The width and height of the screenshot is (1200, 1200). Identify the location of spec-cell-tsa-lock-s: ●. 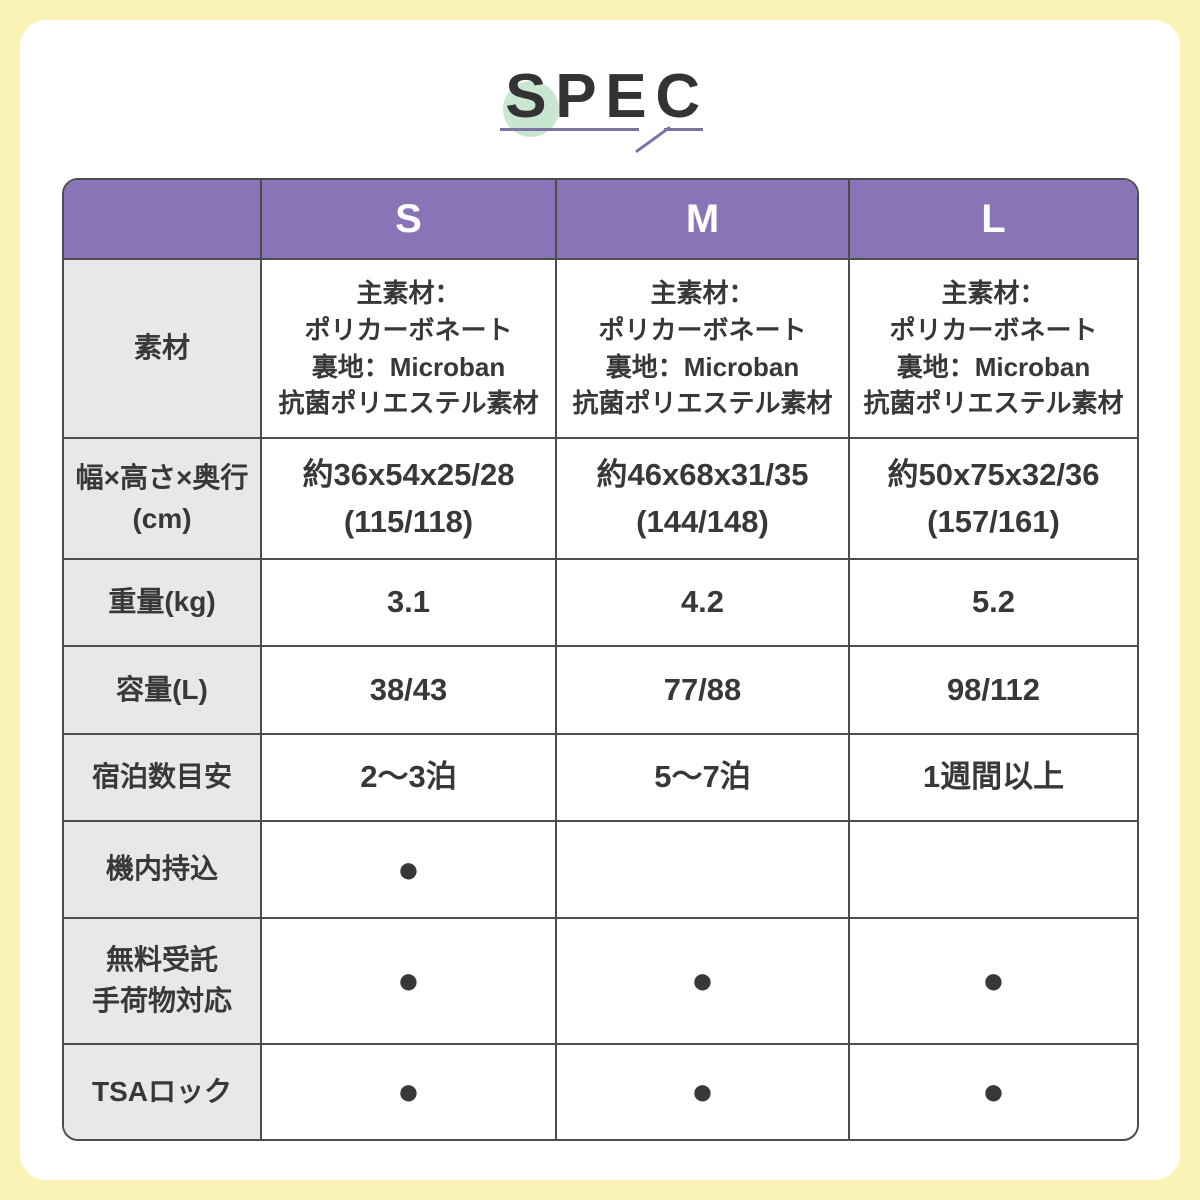
(409, 1092).